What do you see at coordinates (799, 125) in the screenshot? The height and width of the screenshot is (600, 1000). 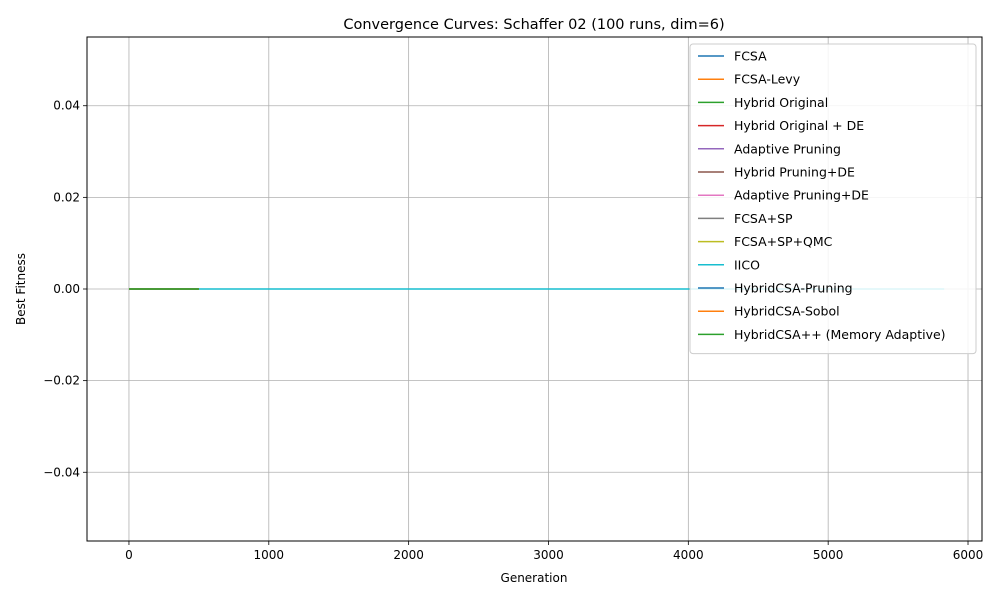 I see `legend-label: Hybrid Original + DE` at bounding box center [799, 125].